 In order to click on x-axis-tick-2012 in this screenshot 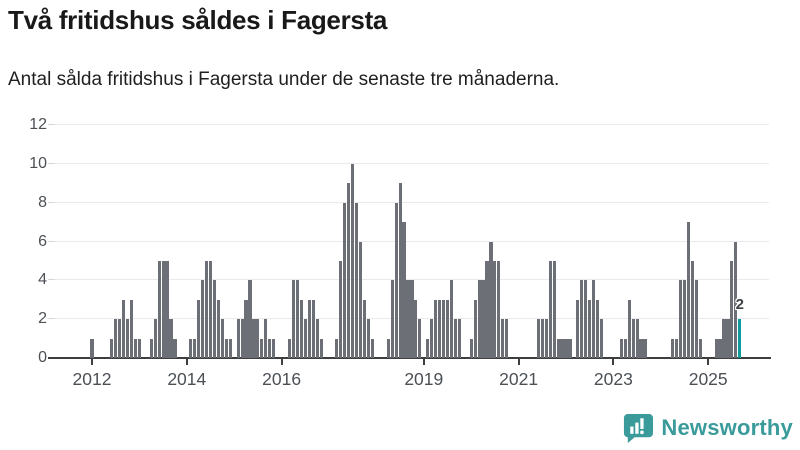, I will do `click(92, 362)`.